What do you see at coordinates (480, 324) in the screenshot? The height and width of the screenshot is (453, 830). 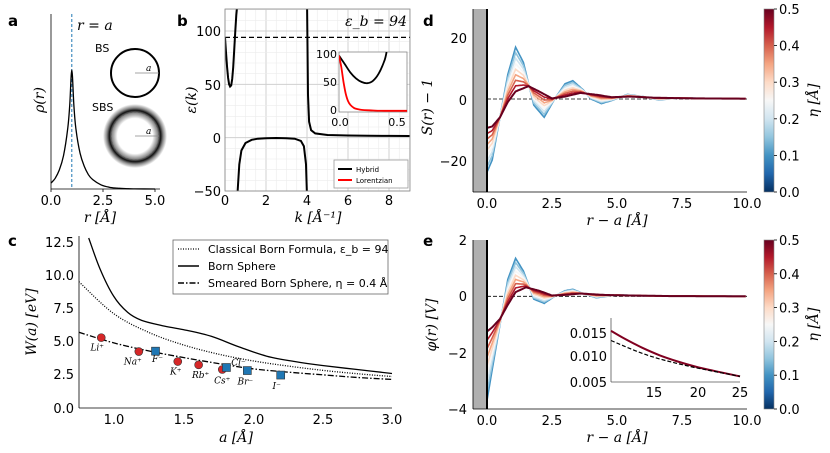 I see `e-plot-wall` at bounding box center [480, 324].